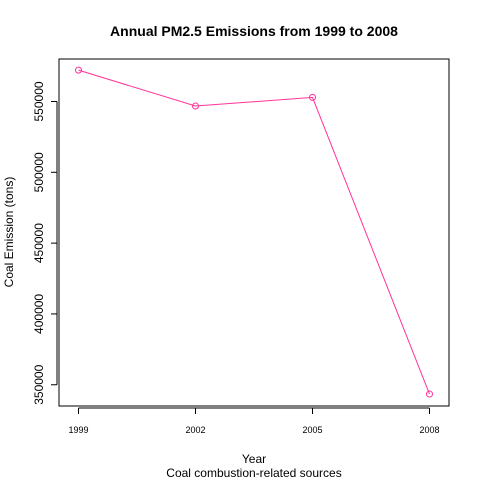 This screenshot has height=480, width=480. What do you see at coordinates (39, 243) in the screenshot?
I see `y-tick-label: 450000` at bounding box center [39, 243].